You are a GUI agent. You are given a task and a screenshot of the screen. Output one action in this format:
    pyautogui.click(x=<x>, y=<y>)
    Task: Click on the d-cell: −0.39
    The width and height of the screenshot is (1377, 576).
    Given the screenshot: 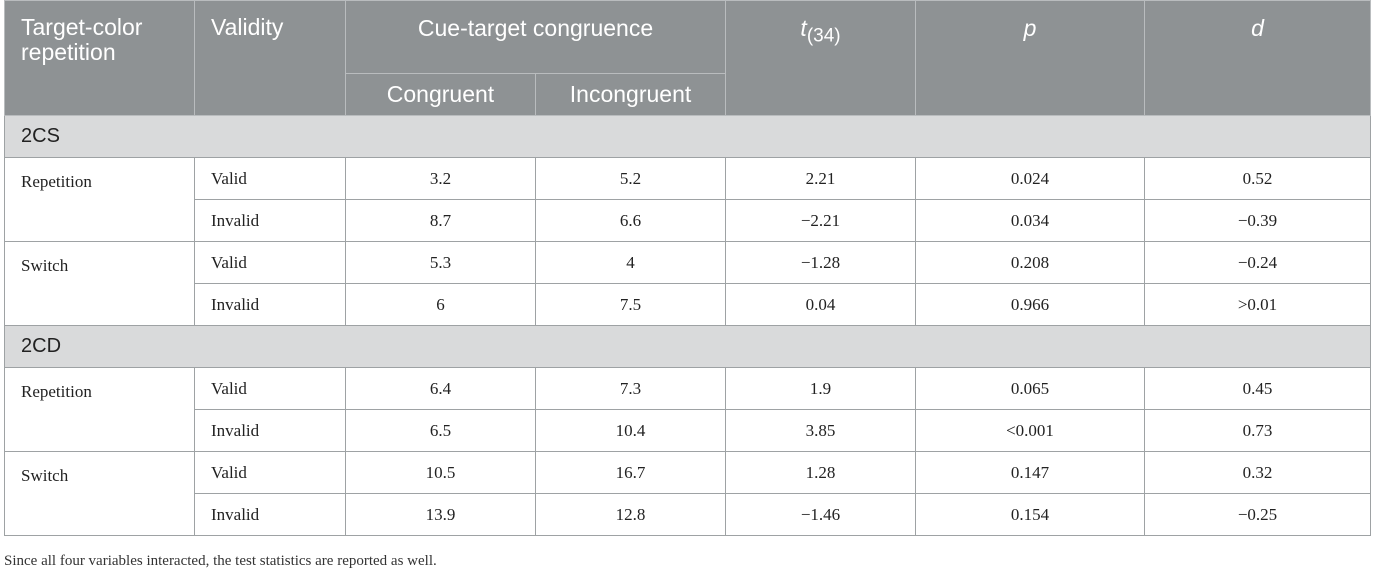 What is the action you would take?
    pyautogui.click(x=1258, y=220)
    